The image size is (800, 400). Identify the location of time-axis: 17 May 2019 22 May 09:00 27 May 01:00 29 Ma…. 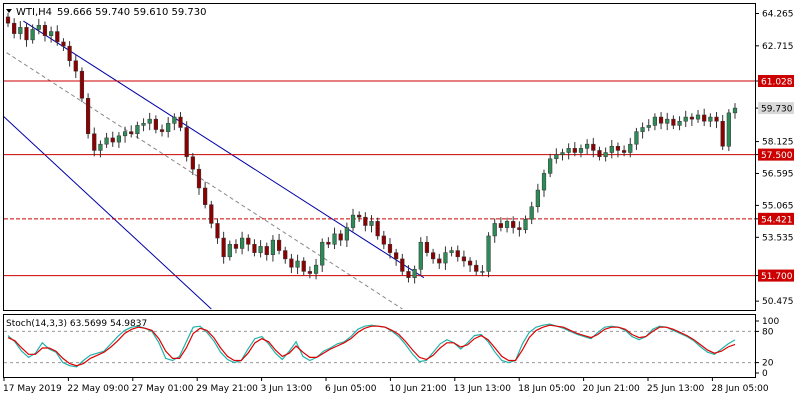
(386, 385).